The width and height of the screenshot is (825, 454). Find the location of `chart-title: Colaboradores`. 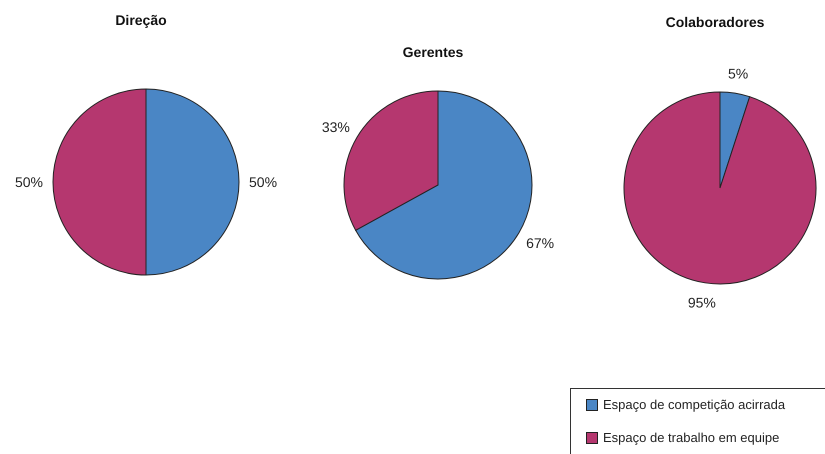

chart-title: Colaboradores is located at coordinates (715, 22).